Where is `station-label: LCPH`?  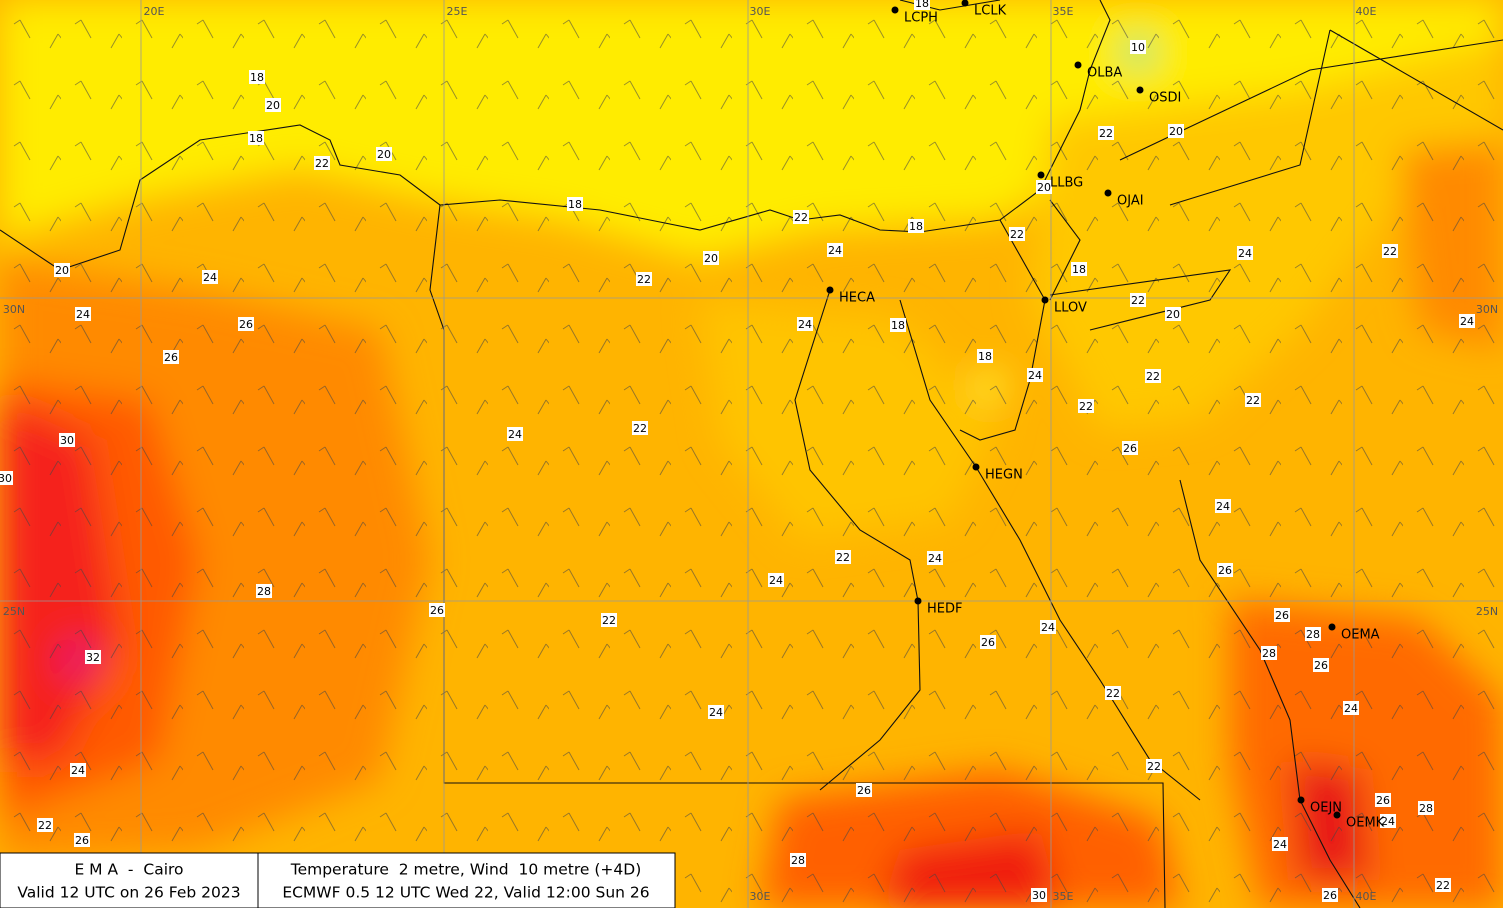 station-label: LCPH is located at coordinates (921, 18).